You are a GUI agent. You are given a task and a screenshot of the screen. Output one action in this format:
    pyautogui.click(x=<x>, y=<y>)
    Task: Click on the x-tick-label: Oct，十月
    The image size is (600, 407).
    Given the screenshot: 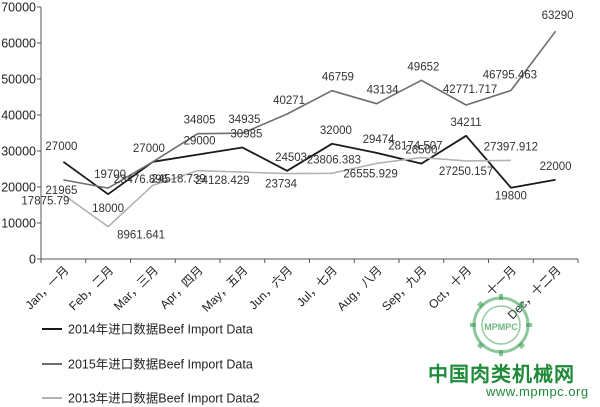 What is the action you would take?
    pyautogui.click(x=450, y=287)
    